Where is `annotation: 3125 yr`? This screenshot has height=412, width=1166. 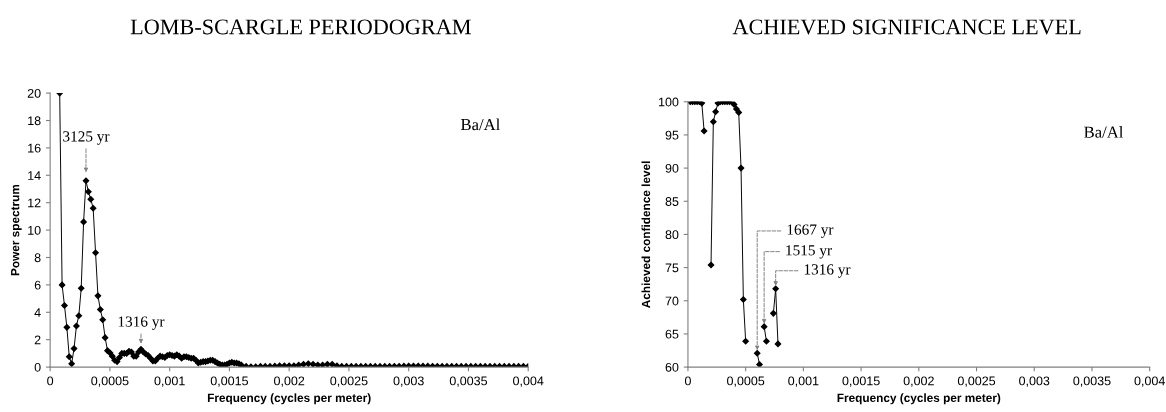 annotation: 3125 yr is located at coordinates (86, 138).